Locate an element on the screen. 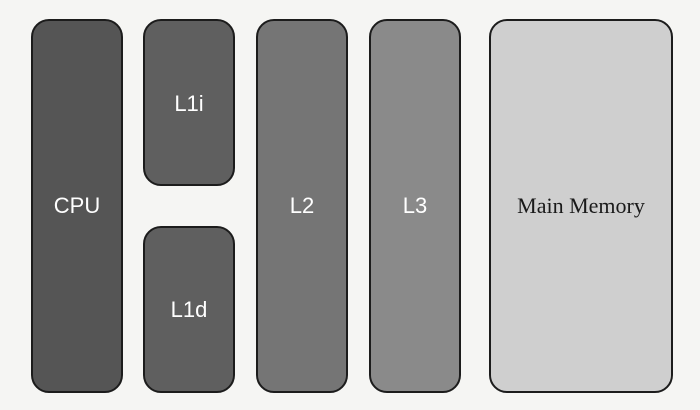 The width and height of the screenshot is (700, 410). l3-label: L3 is located at coordinates (415, 205).